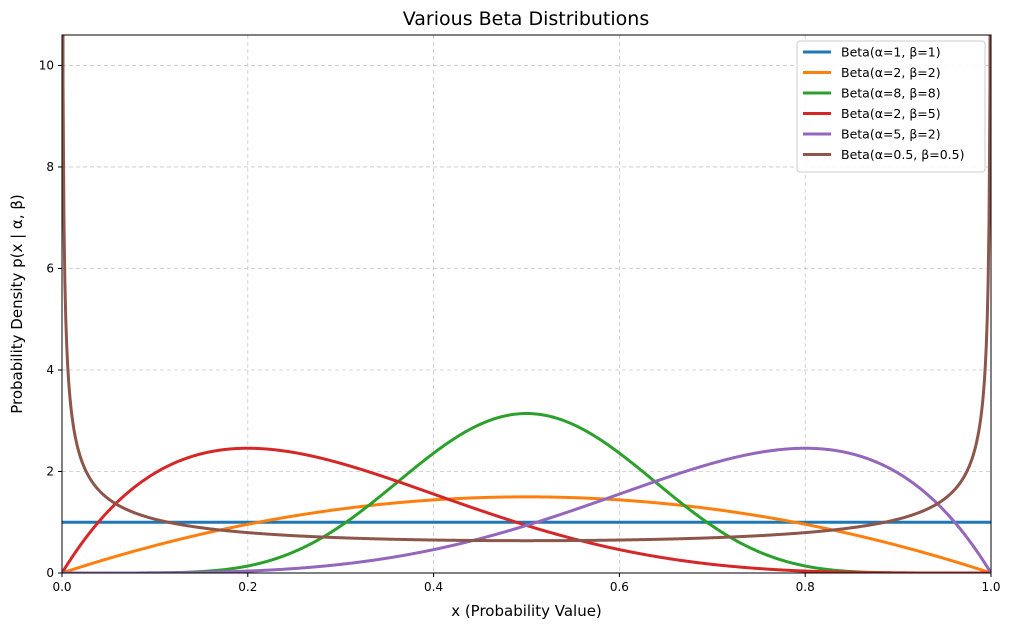  I want to click on x-tick-label: 0.2, so click(247, 587).